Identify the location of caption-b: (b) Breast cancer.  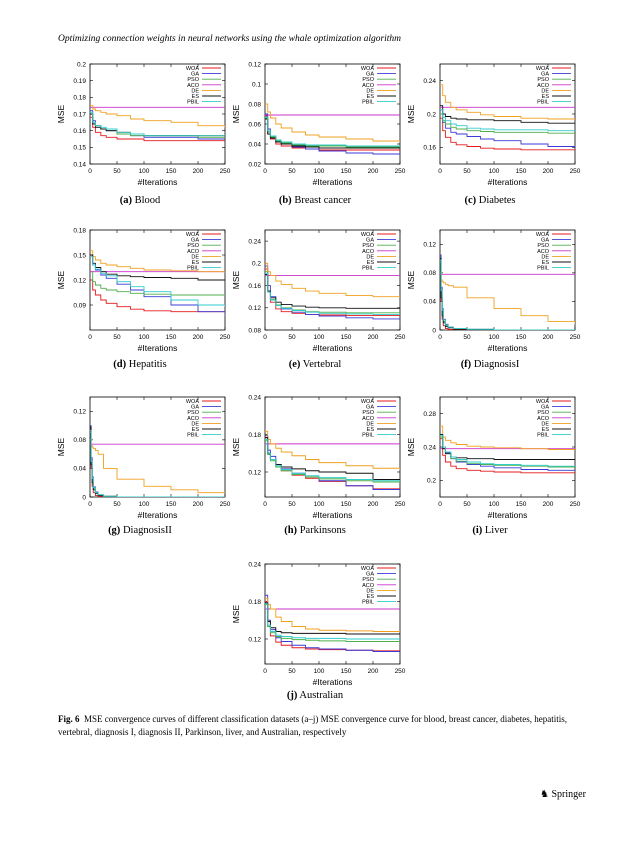
(315, 200).